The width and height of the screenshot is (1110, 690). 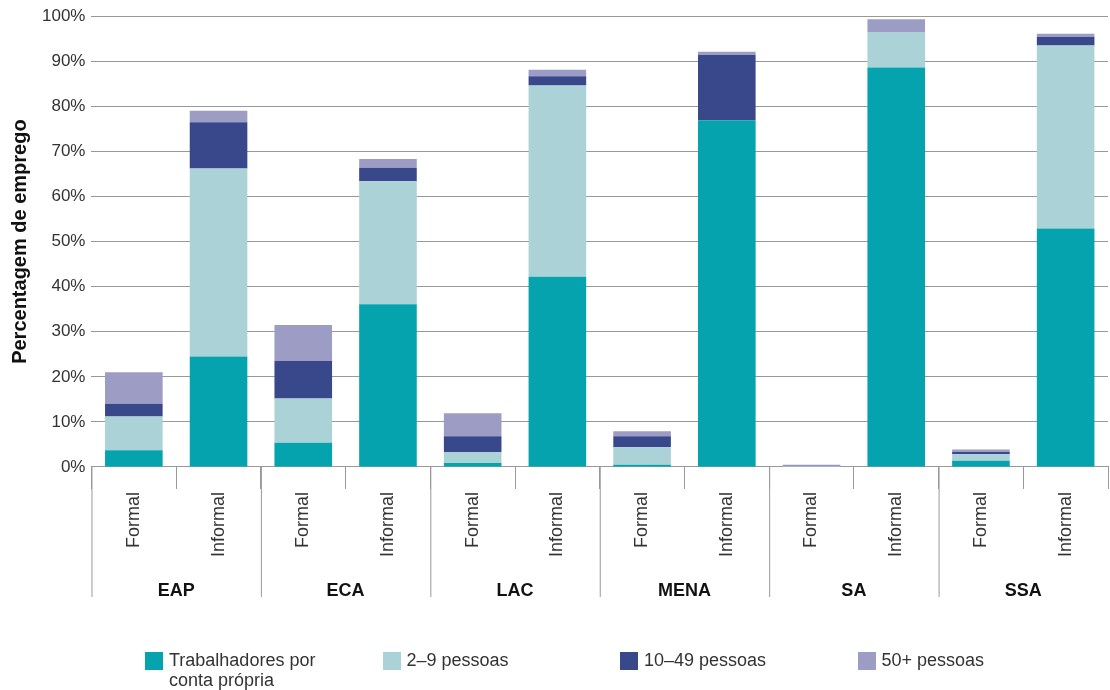 What do you see at coordinates (73, 466) in the screenshot?
I see `y-tick-label: 0%` at bounding box center [73, 466].